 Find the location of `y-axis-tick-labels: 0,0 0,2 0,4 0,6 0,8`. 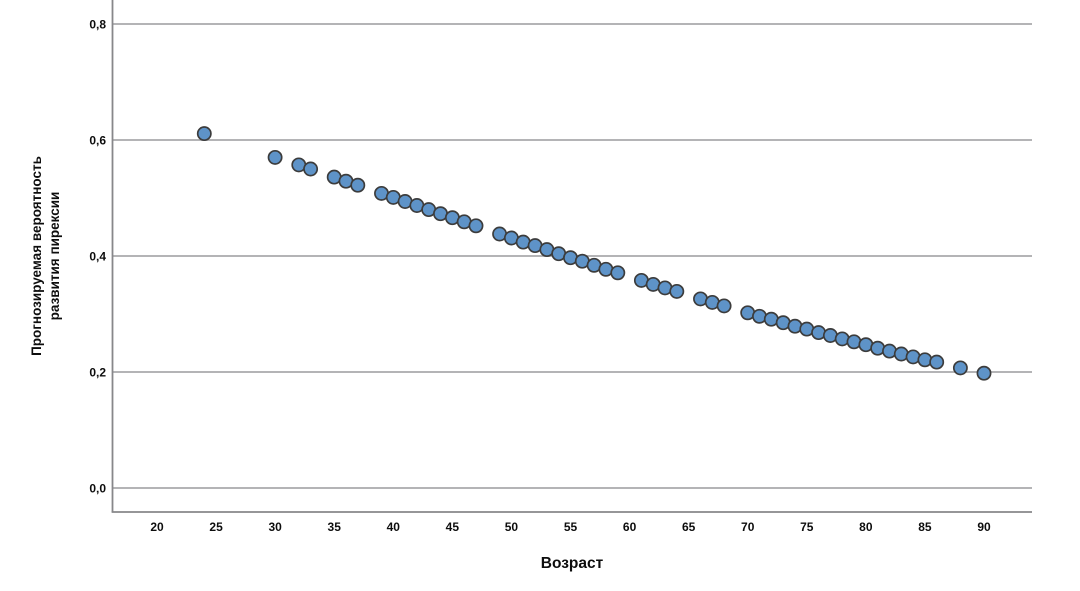

y-axis-tick-labels: 0,0 0,2 0,4 0,6 0,8 is located at coordinates (97, 257).